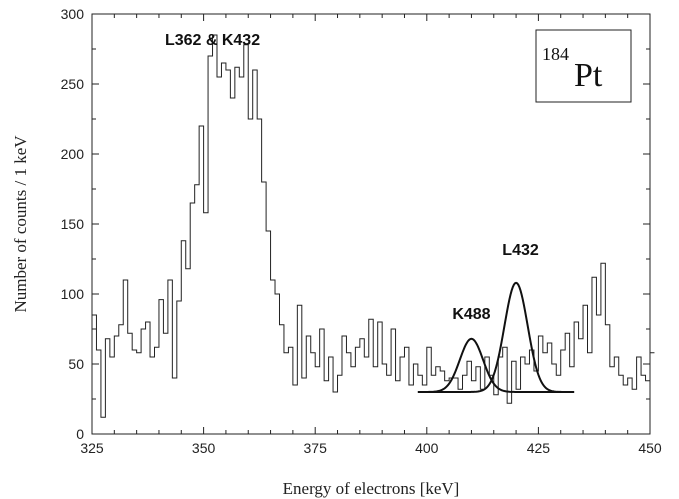 Image resolution: width=679 pixels, height=499 pixels. I want to click on peak-label: L362 & K432, so click(212, 40).